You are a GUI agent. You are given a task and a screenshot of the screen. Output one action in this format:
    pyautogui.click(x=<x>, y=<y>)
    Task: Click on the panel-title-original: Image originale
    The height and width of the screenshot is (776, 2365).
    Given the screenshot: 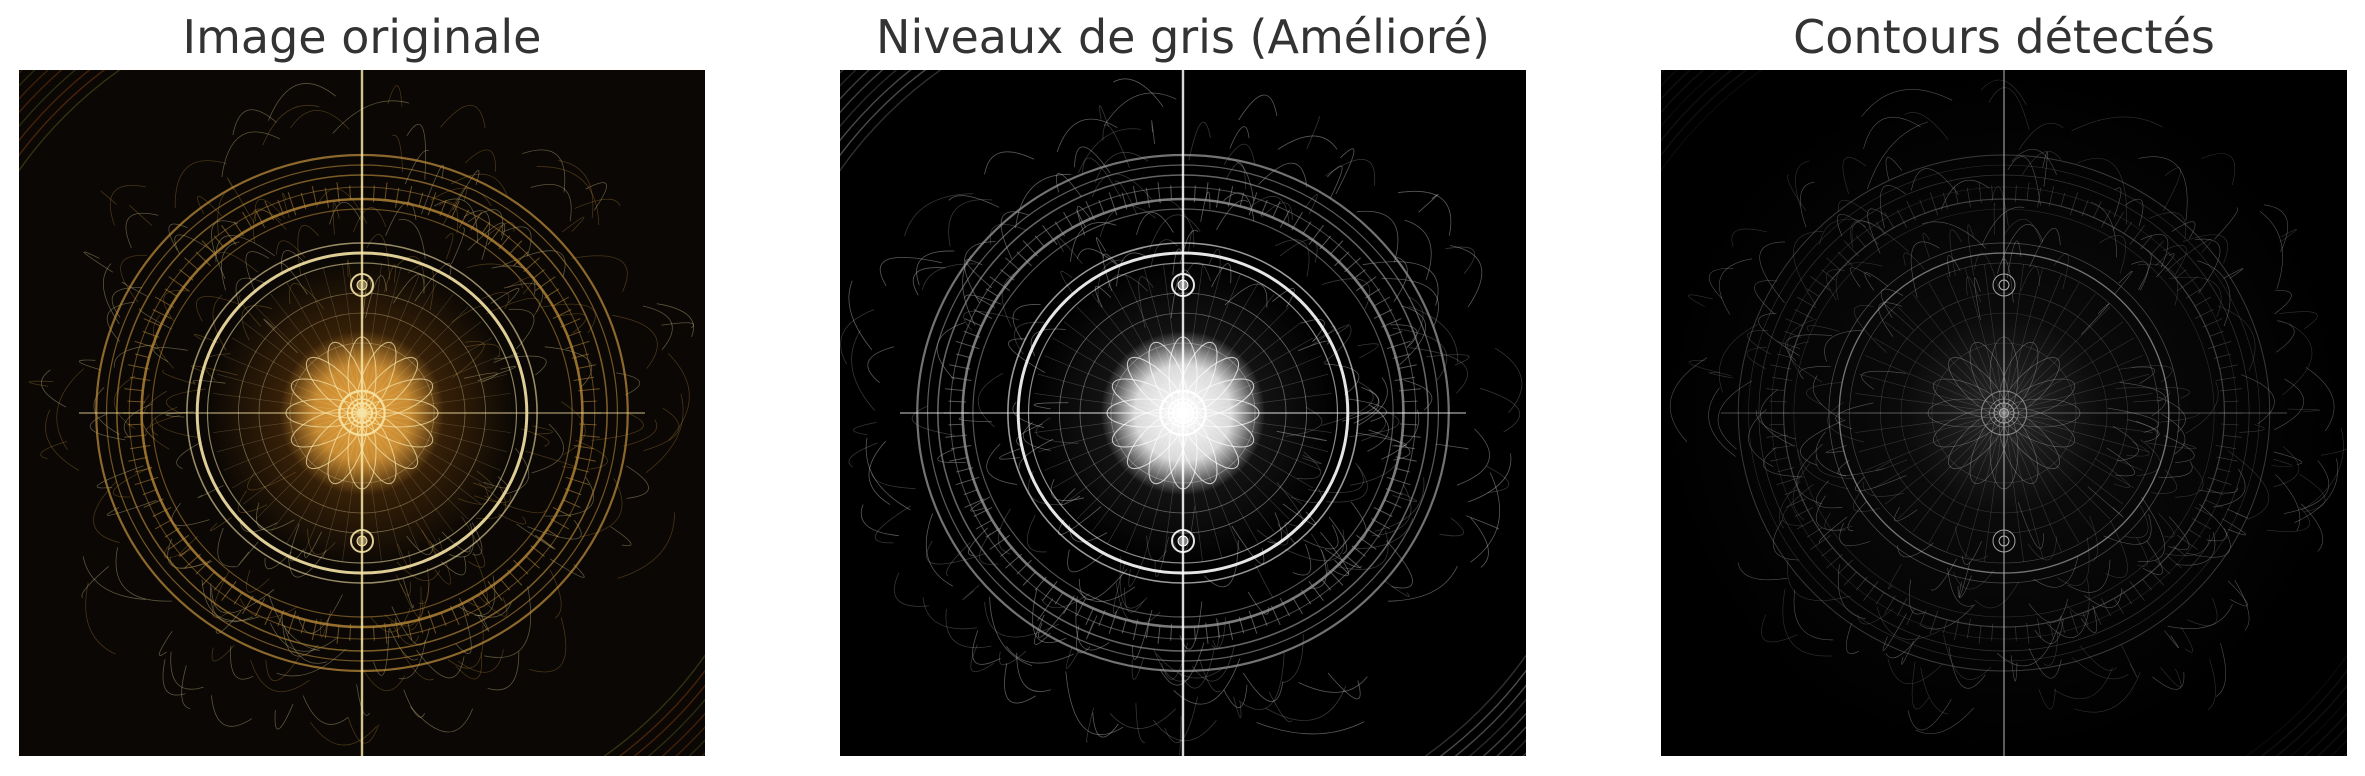 What is the action you would take?
    pyautogui.click(x=362, y=37)
    